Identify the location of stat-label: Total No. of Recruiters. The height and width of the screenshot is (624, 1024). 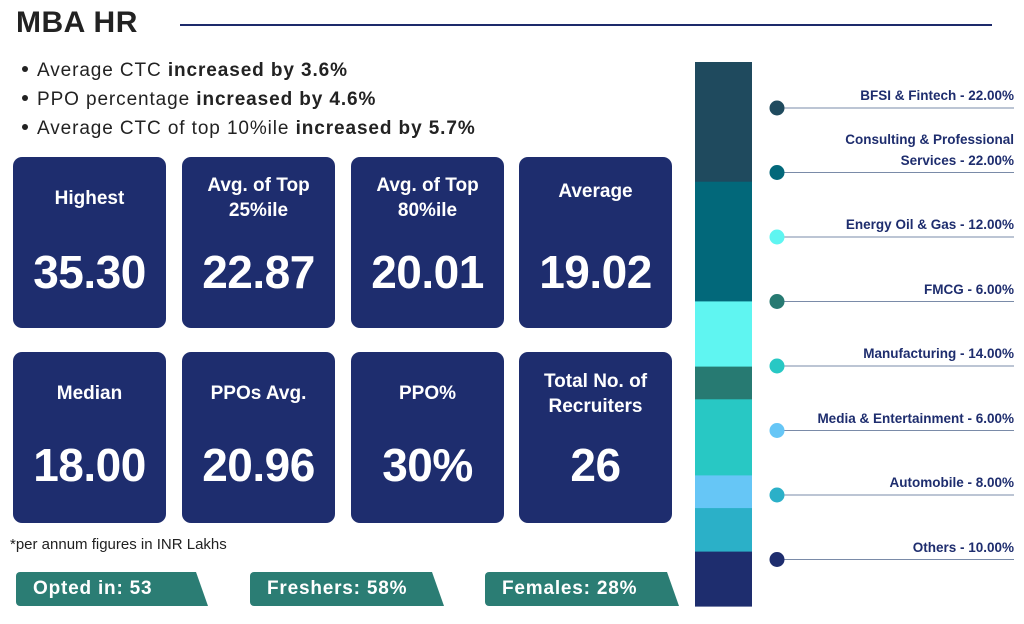
(595, 394).